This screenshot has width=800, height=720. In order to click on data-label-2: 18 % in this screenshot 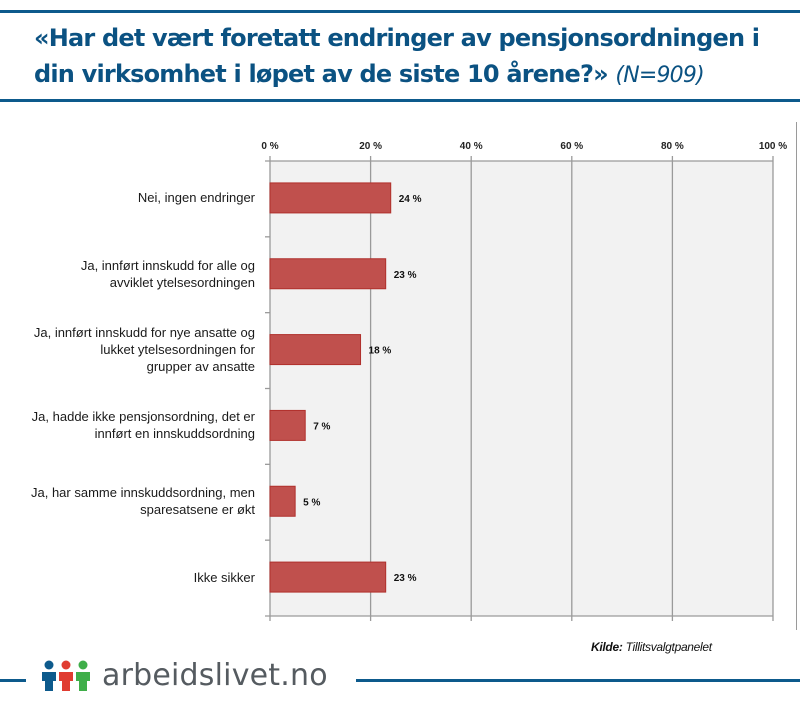, I will do `click(380, 351)`.